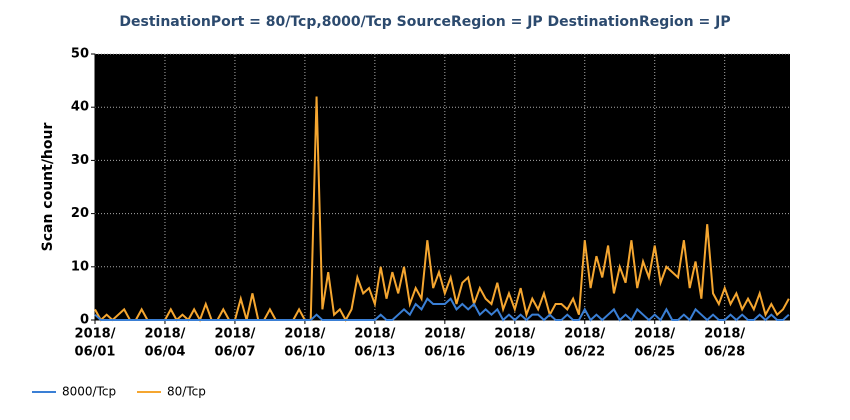  What do you see at coordinates (234, 352) in the screenshot?
I see `x-tick-label: 06/07` at bounding box center [234, 352].